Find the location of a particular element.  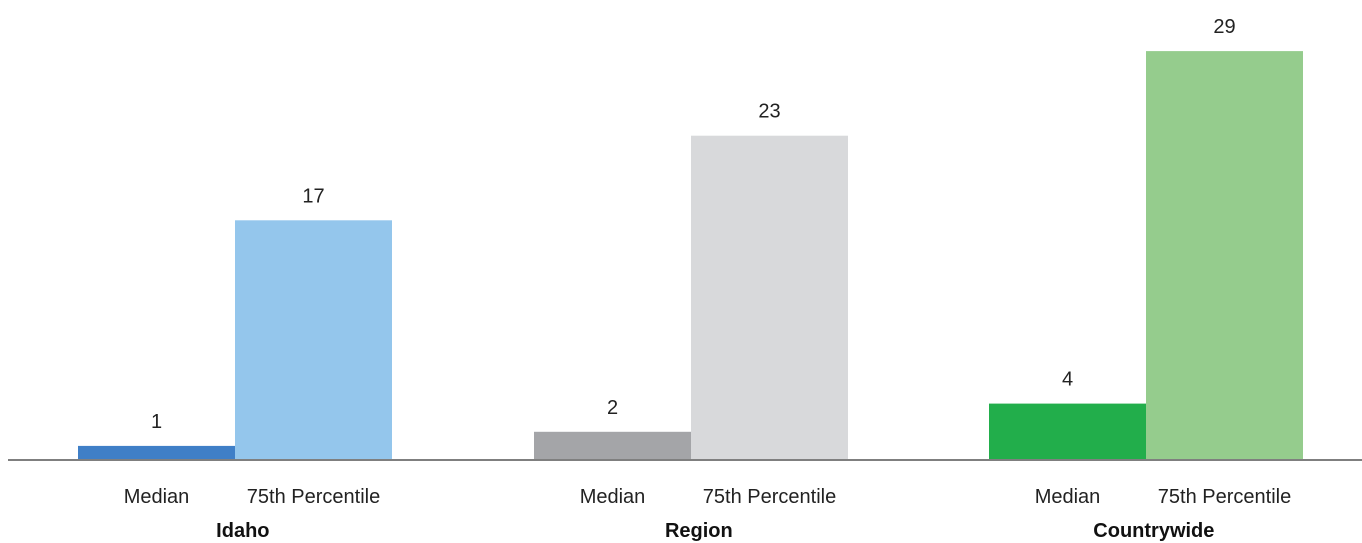

tick-label-region-75th-percentile: 75th Percentile is located at coordinates (769, 497).